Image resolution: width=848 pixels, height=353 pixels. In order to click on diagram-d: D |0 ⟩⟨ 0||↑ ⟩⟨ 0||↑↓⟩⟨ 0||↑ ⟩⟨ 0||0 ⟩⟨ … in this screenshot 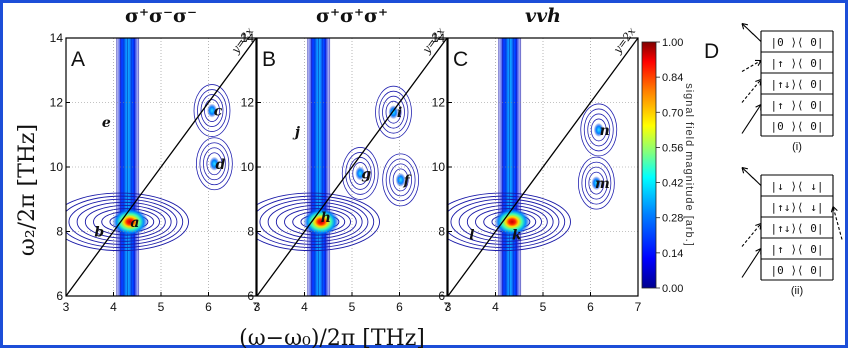, I will do `click(773, 159)`.